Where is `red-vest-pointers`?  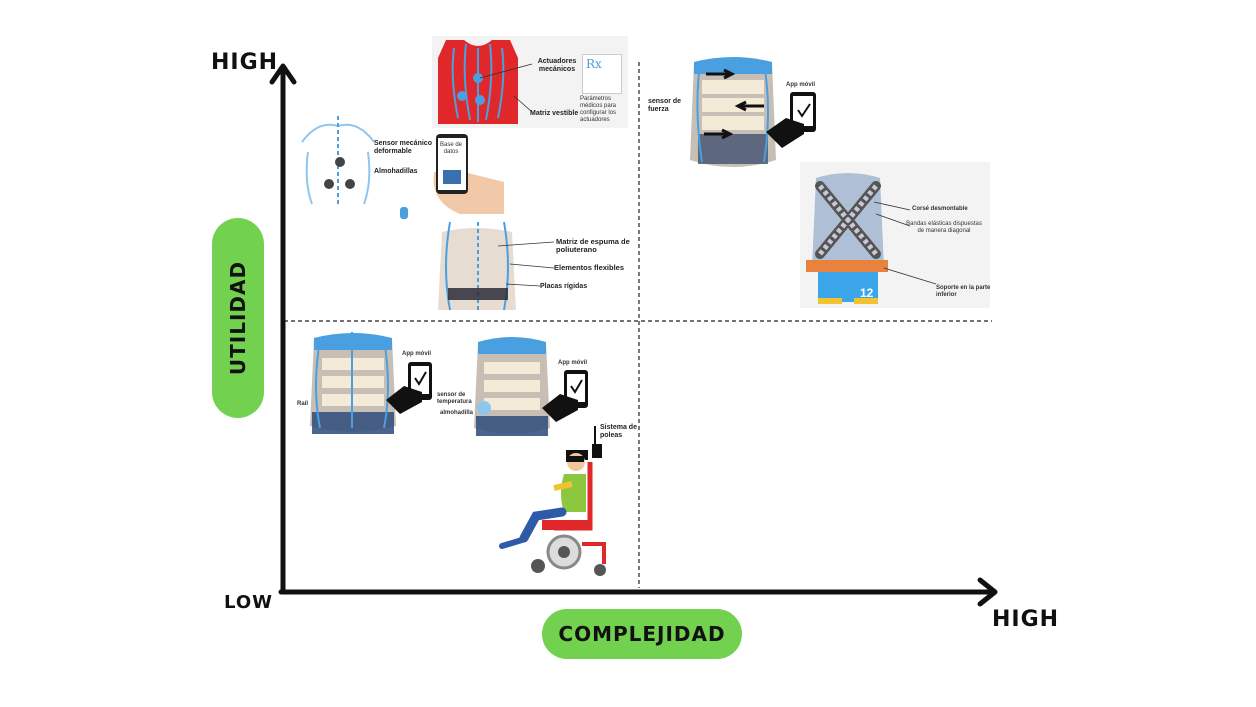
red-vest-pointers is located at coordinates (506, 88).